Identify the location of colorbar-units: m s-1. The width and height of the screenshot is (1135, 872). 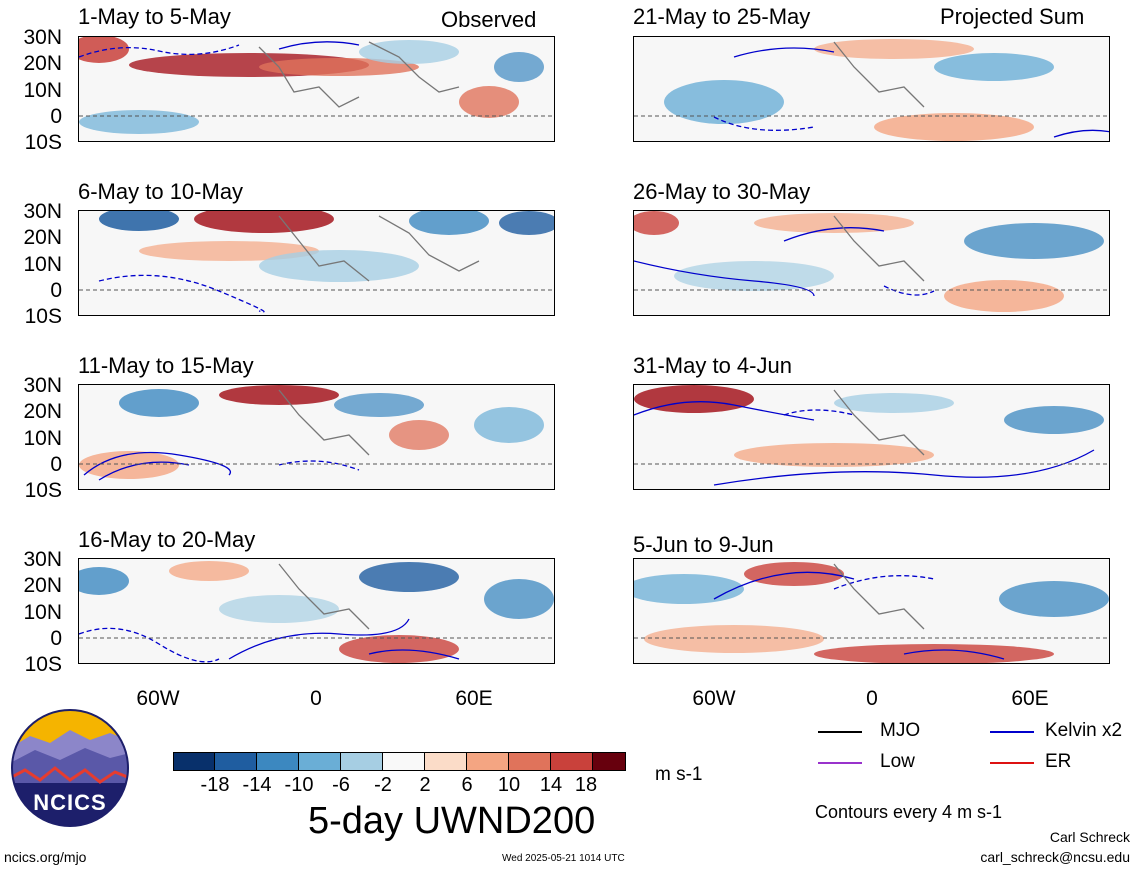
(679, 774).